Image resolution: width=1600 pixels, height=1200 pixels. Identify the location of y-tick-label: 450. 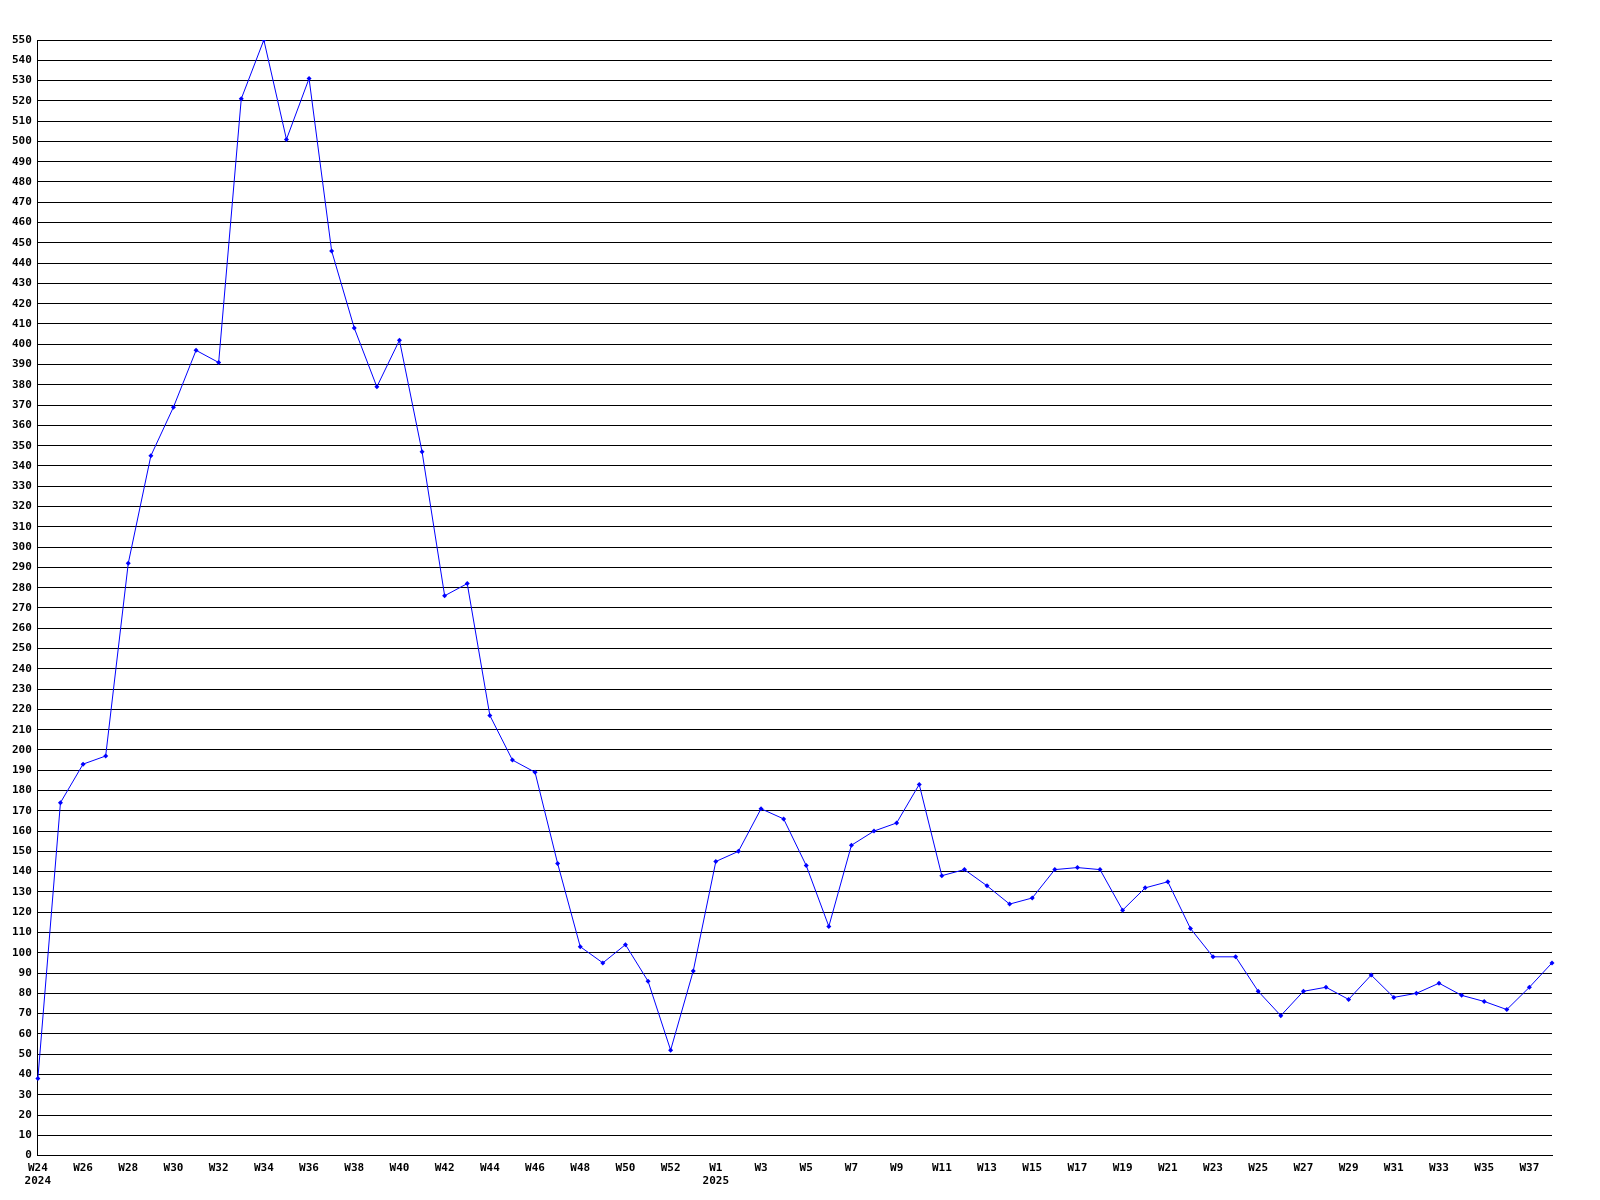
(21, 242).